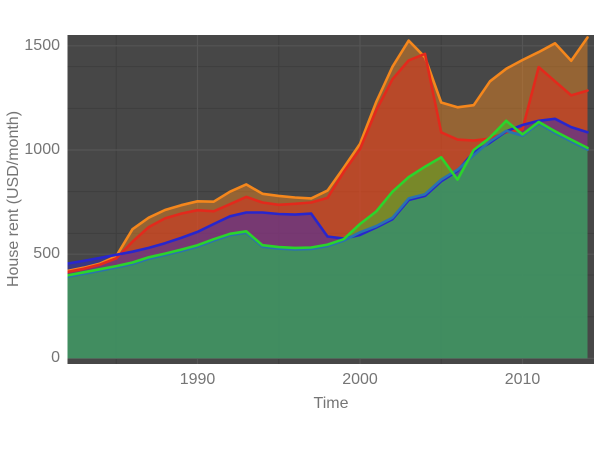  What do you see at coordinates (522, 379) in the screenshot?
I see `x-tick-label: 2010` at bounding box center [522, 379].